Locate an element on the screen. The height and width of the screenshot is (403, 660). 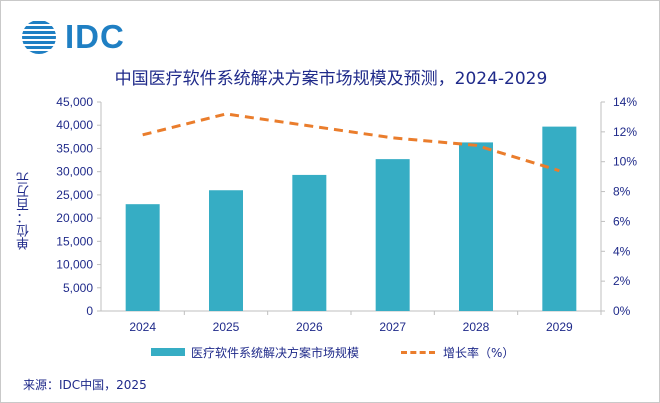
chart-title: 中国医疗软件系统解决方案市场规模及预测，2024-2029 is located at coordinates (331, 79).